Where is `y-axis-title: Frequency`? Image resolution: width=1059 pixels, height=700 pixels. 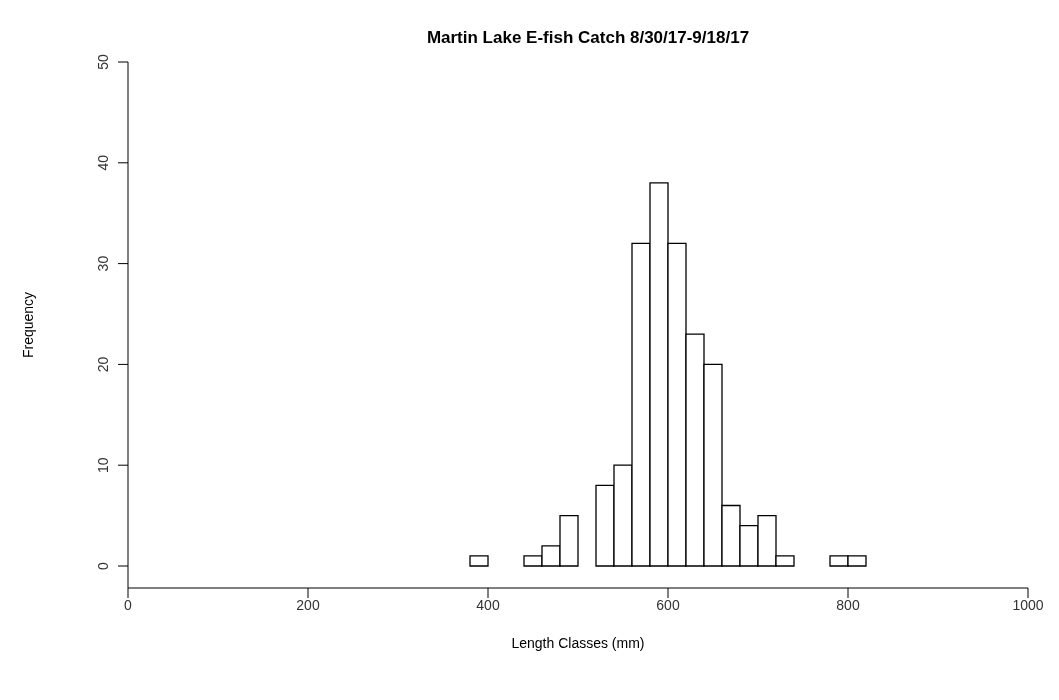 y-axis-title: Frequency is located at coordinates (27, 325).